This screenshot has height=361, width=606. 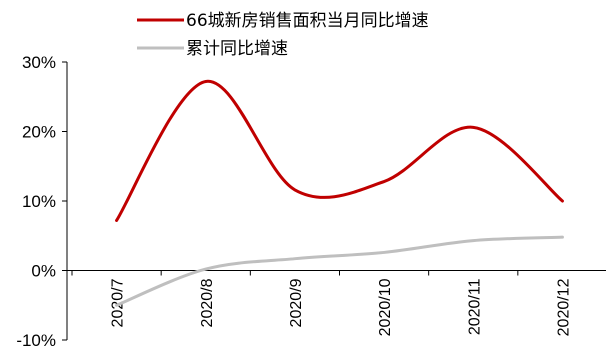 What do you see at coordinates (283, 35) in the screenshot?
I see `legend: 66城新房销售面积当月同比增速 累计同比增速` at bounding box center [283, 35].